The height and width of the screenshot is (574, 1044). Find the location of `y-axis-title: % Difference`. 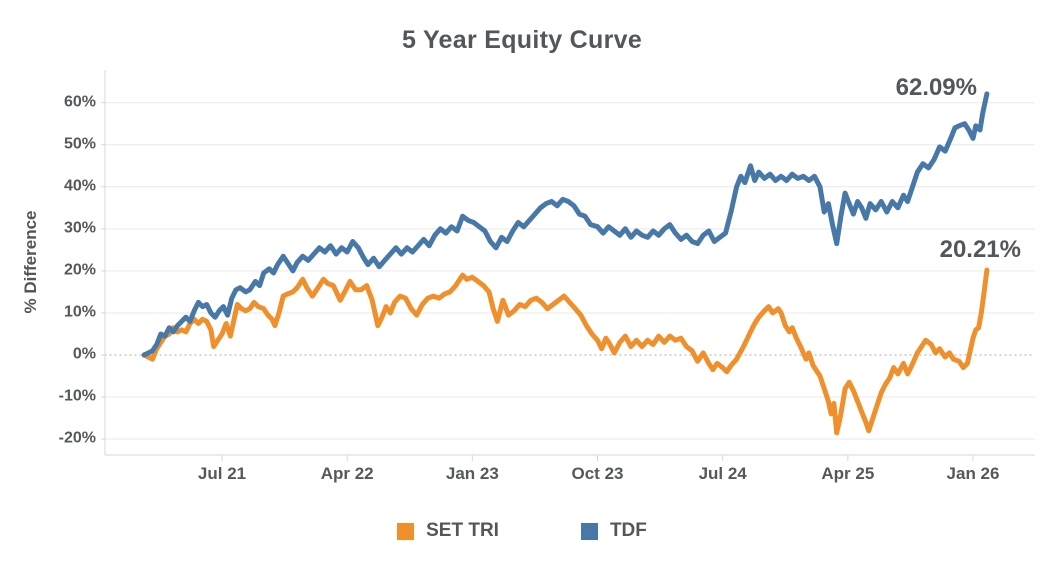

y-axis-title: % Difference is located at coordinates (30, 262).